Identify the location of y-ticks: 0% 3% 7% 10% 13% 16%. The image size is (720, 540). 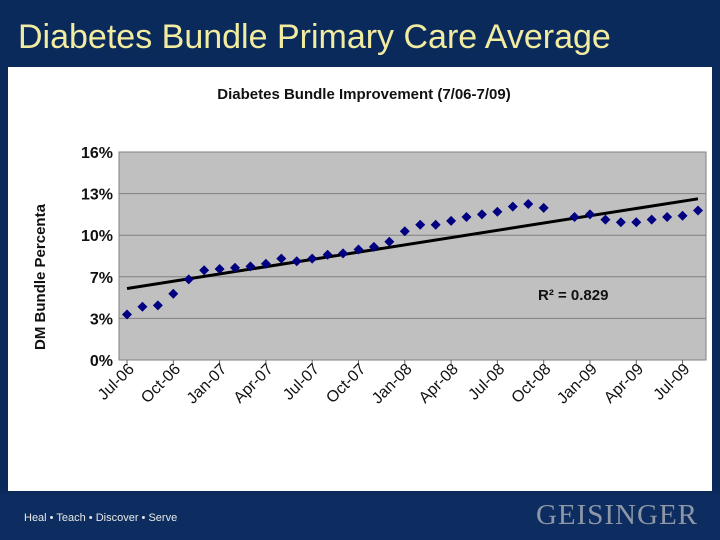
(97, 257).